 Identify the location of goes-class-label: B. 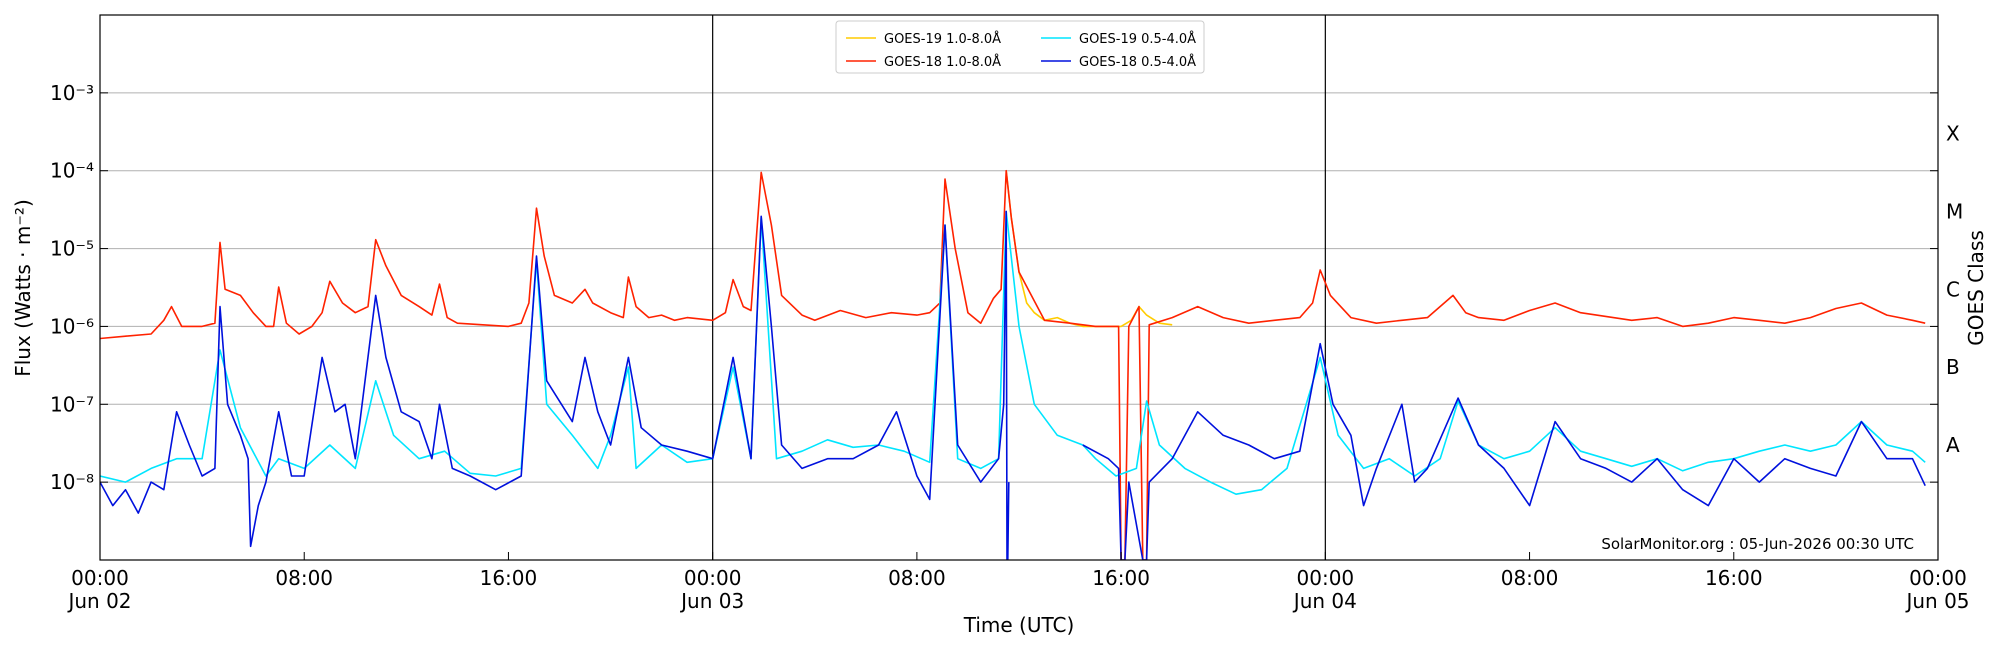
(1953, 367).